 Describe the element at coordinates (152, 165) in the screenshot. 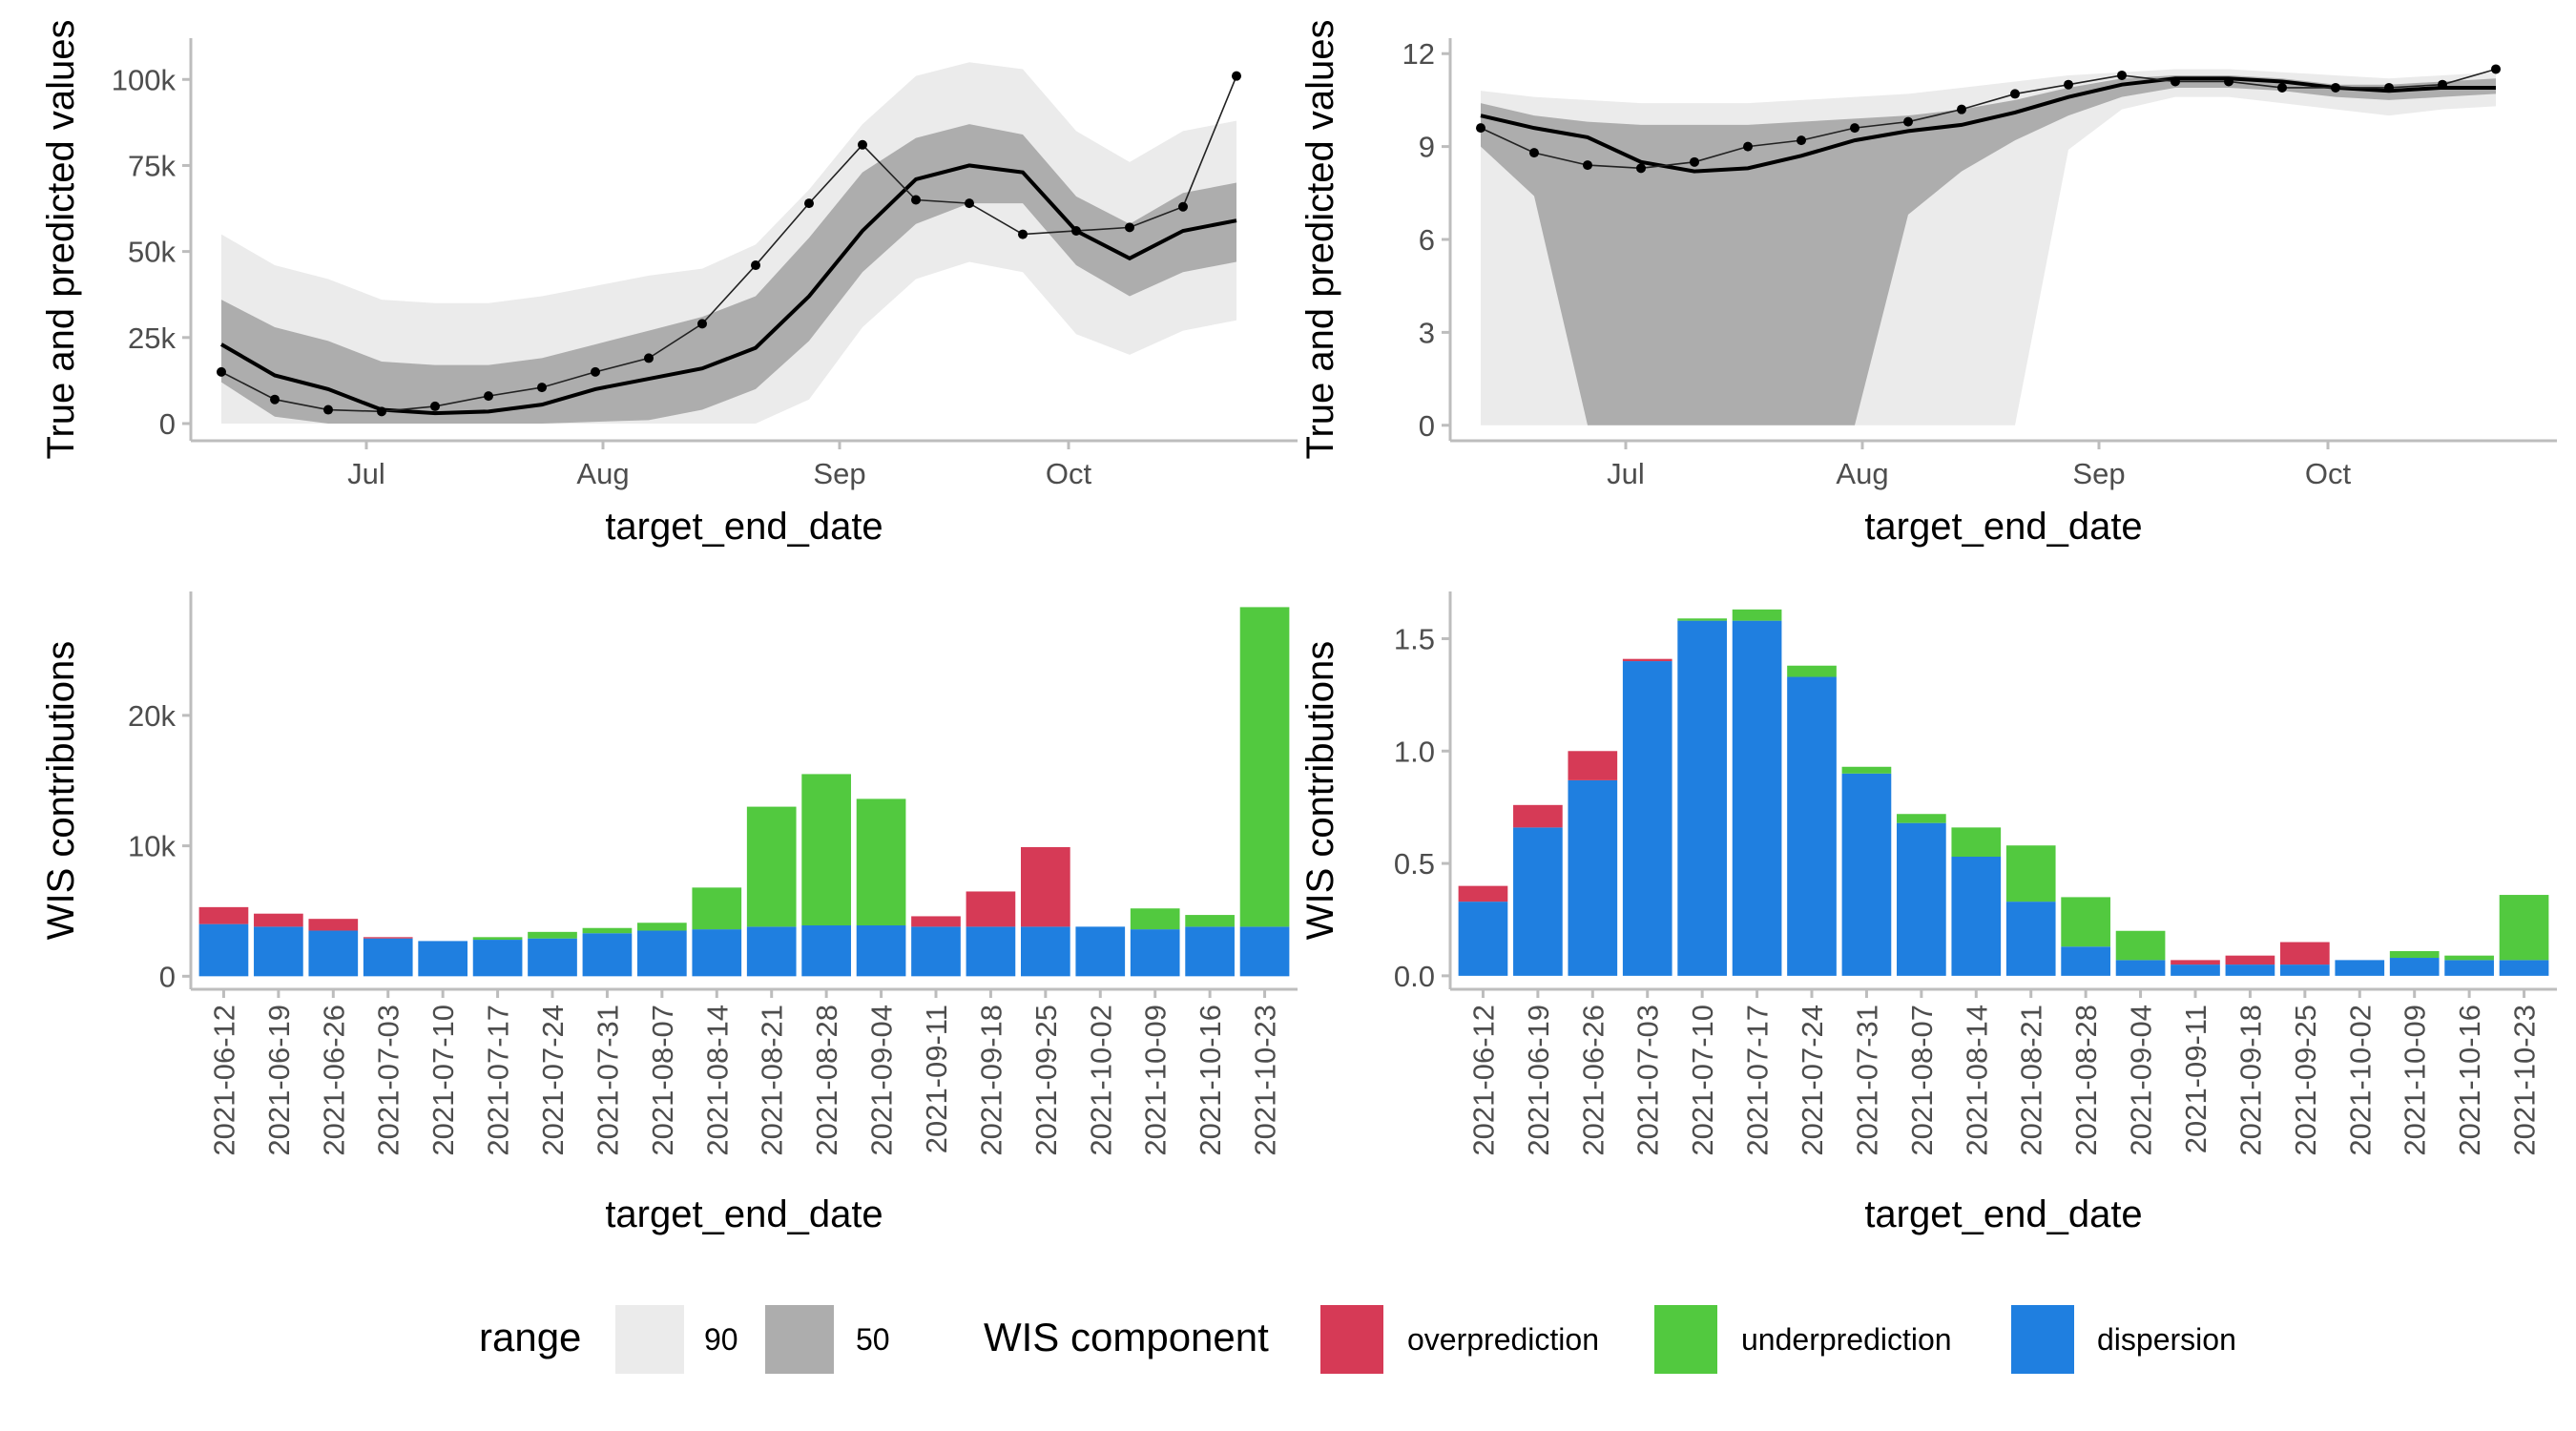

I see `y-tick-label: 75k` at that location.